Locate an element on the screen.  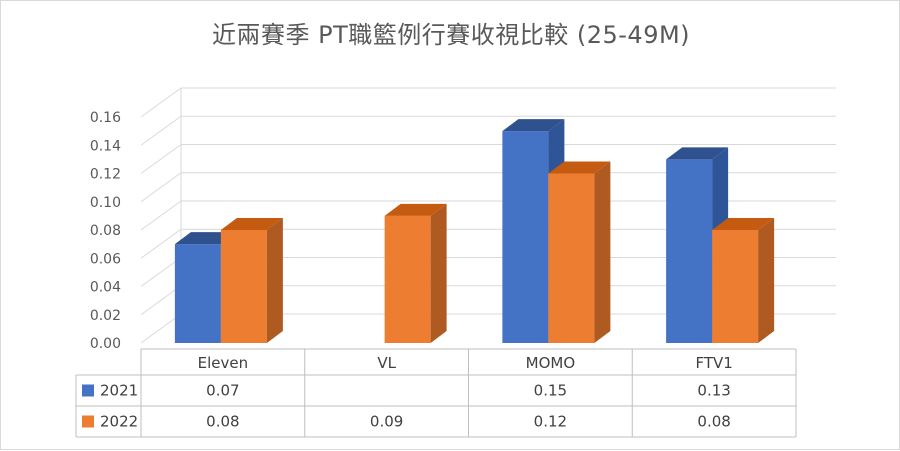
category-label: MOMO is located at coordinates (551, 363).